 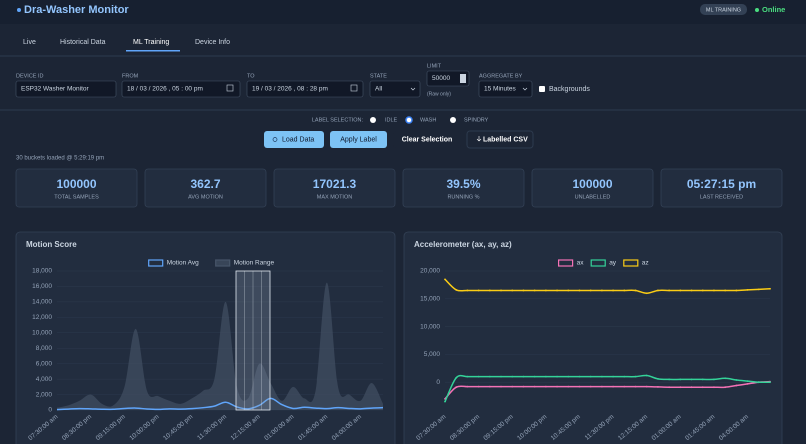 What do you see at coordinates (298, 139) in the screenshot?
I see `button-label: Load Data` at bounding box center [298, 139].